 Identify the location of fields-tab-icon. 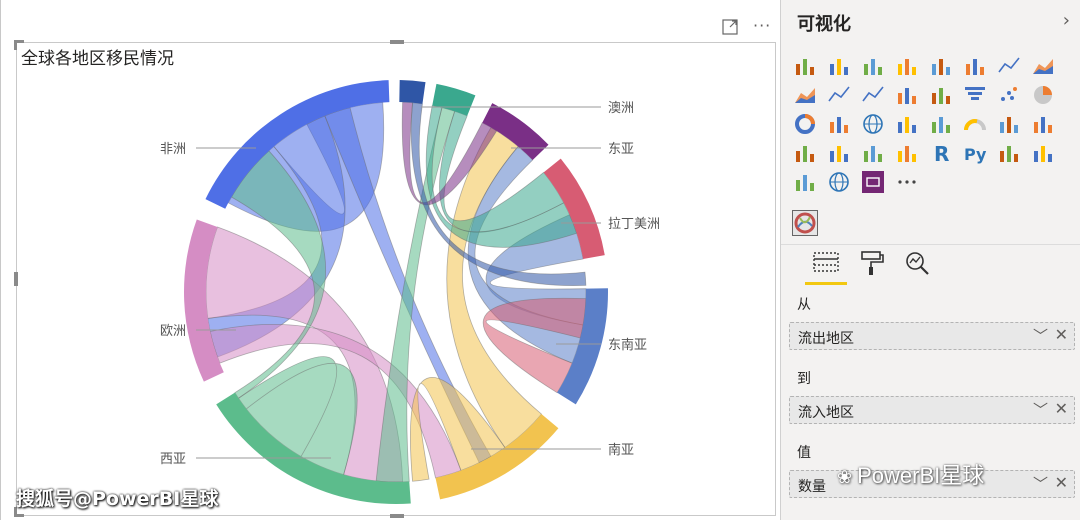
(826, 263).